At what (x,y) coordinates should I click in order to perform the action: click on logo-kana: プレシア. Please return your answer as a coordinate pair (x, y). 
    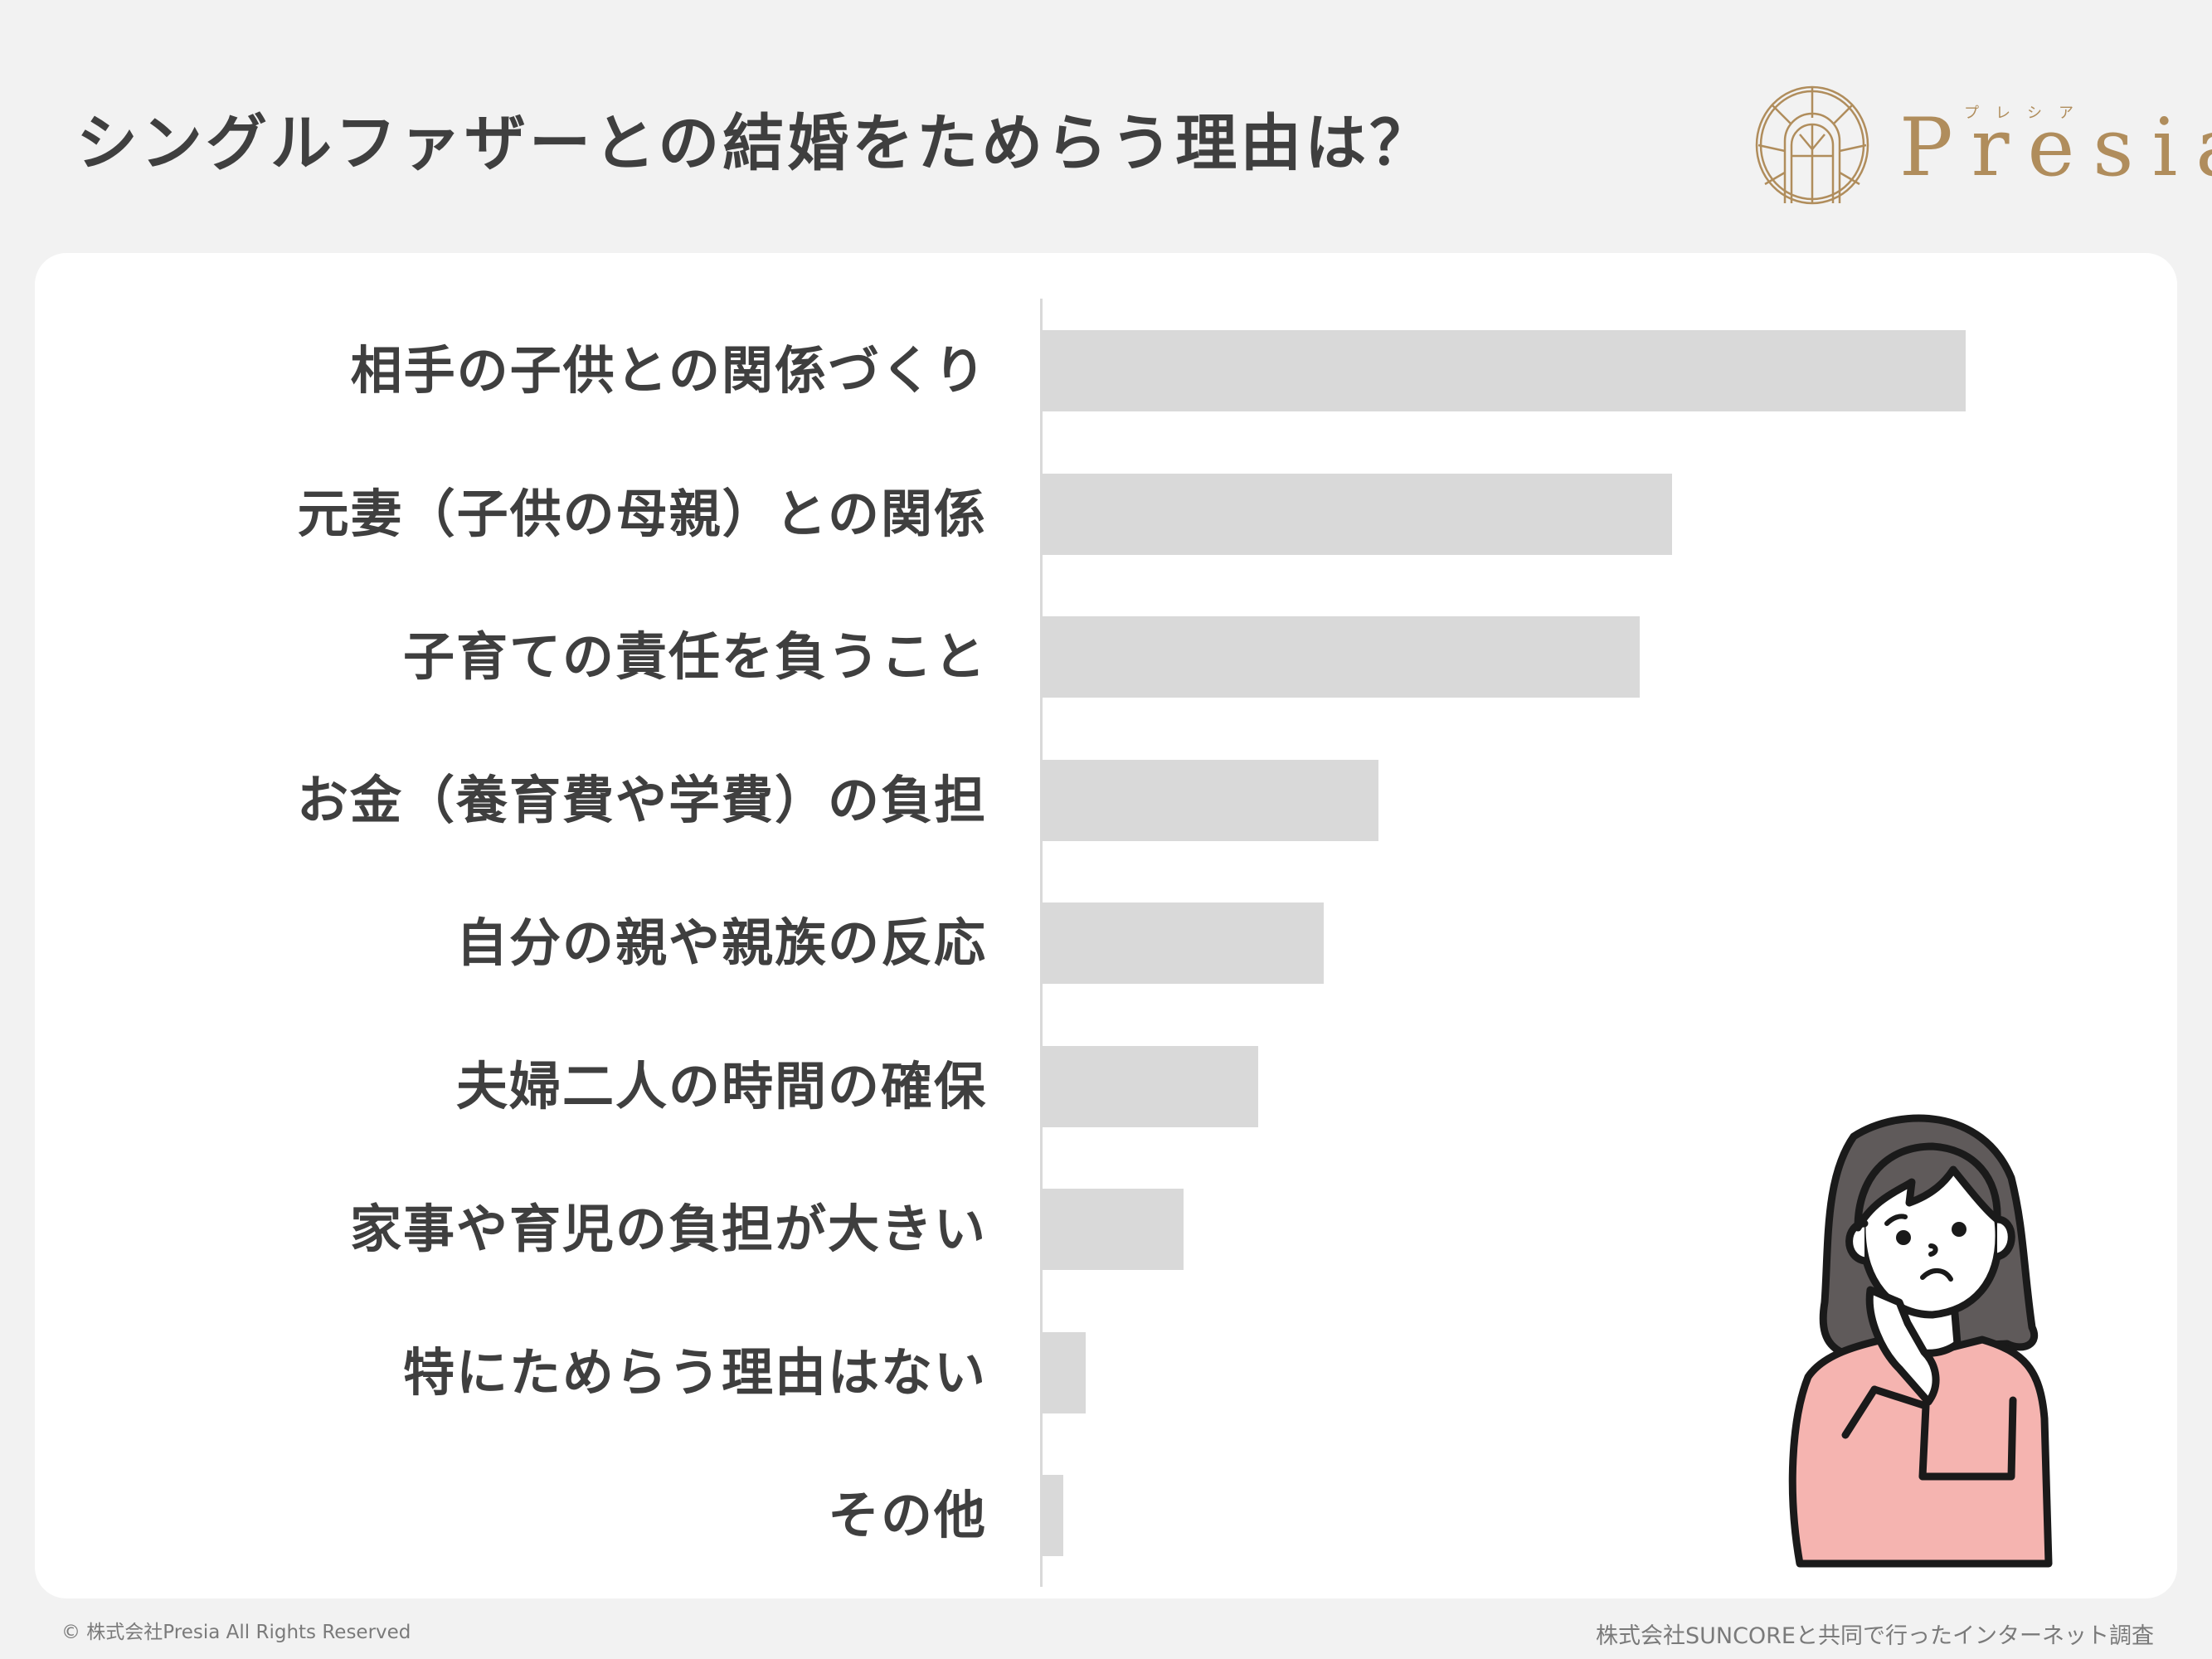
    Looking at the image, I should click on (2027, 114).